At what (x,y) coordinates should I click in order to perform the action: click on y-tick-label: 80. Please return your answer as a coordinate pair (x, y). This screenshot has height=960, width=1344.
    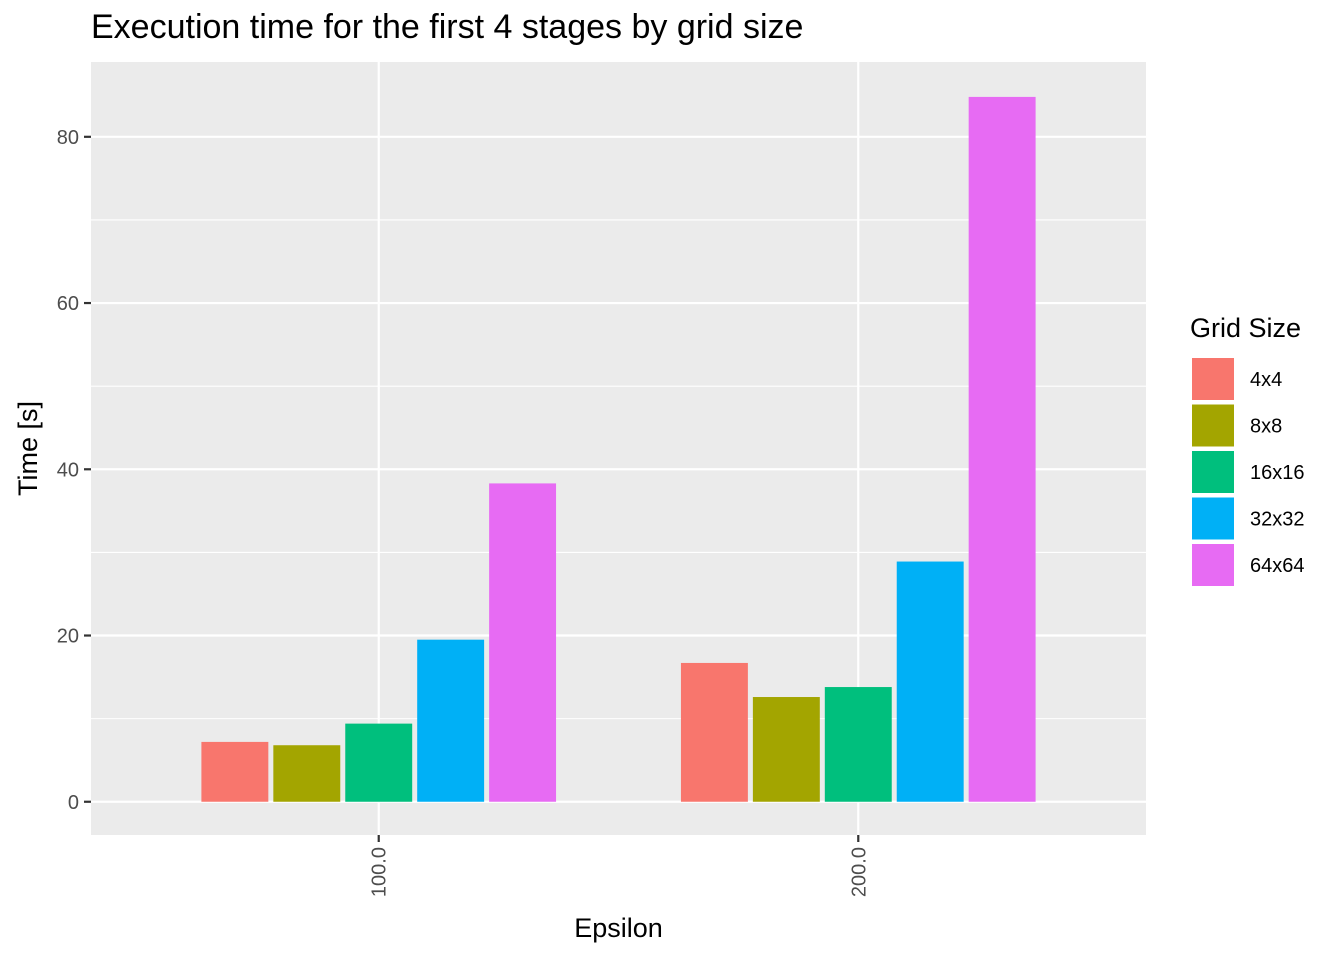
    Looking at the image, I should click on (68, 138).